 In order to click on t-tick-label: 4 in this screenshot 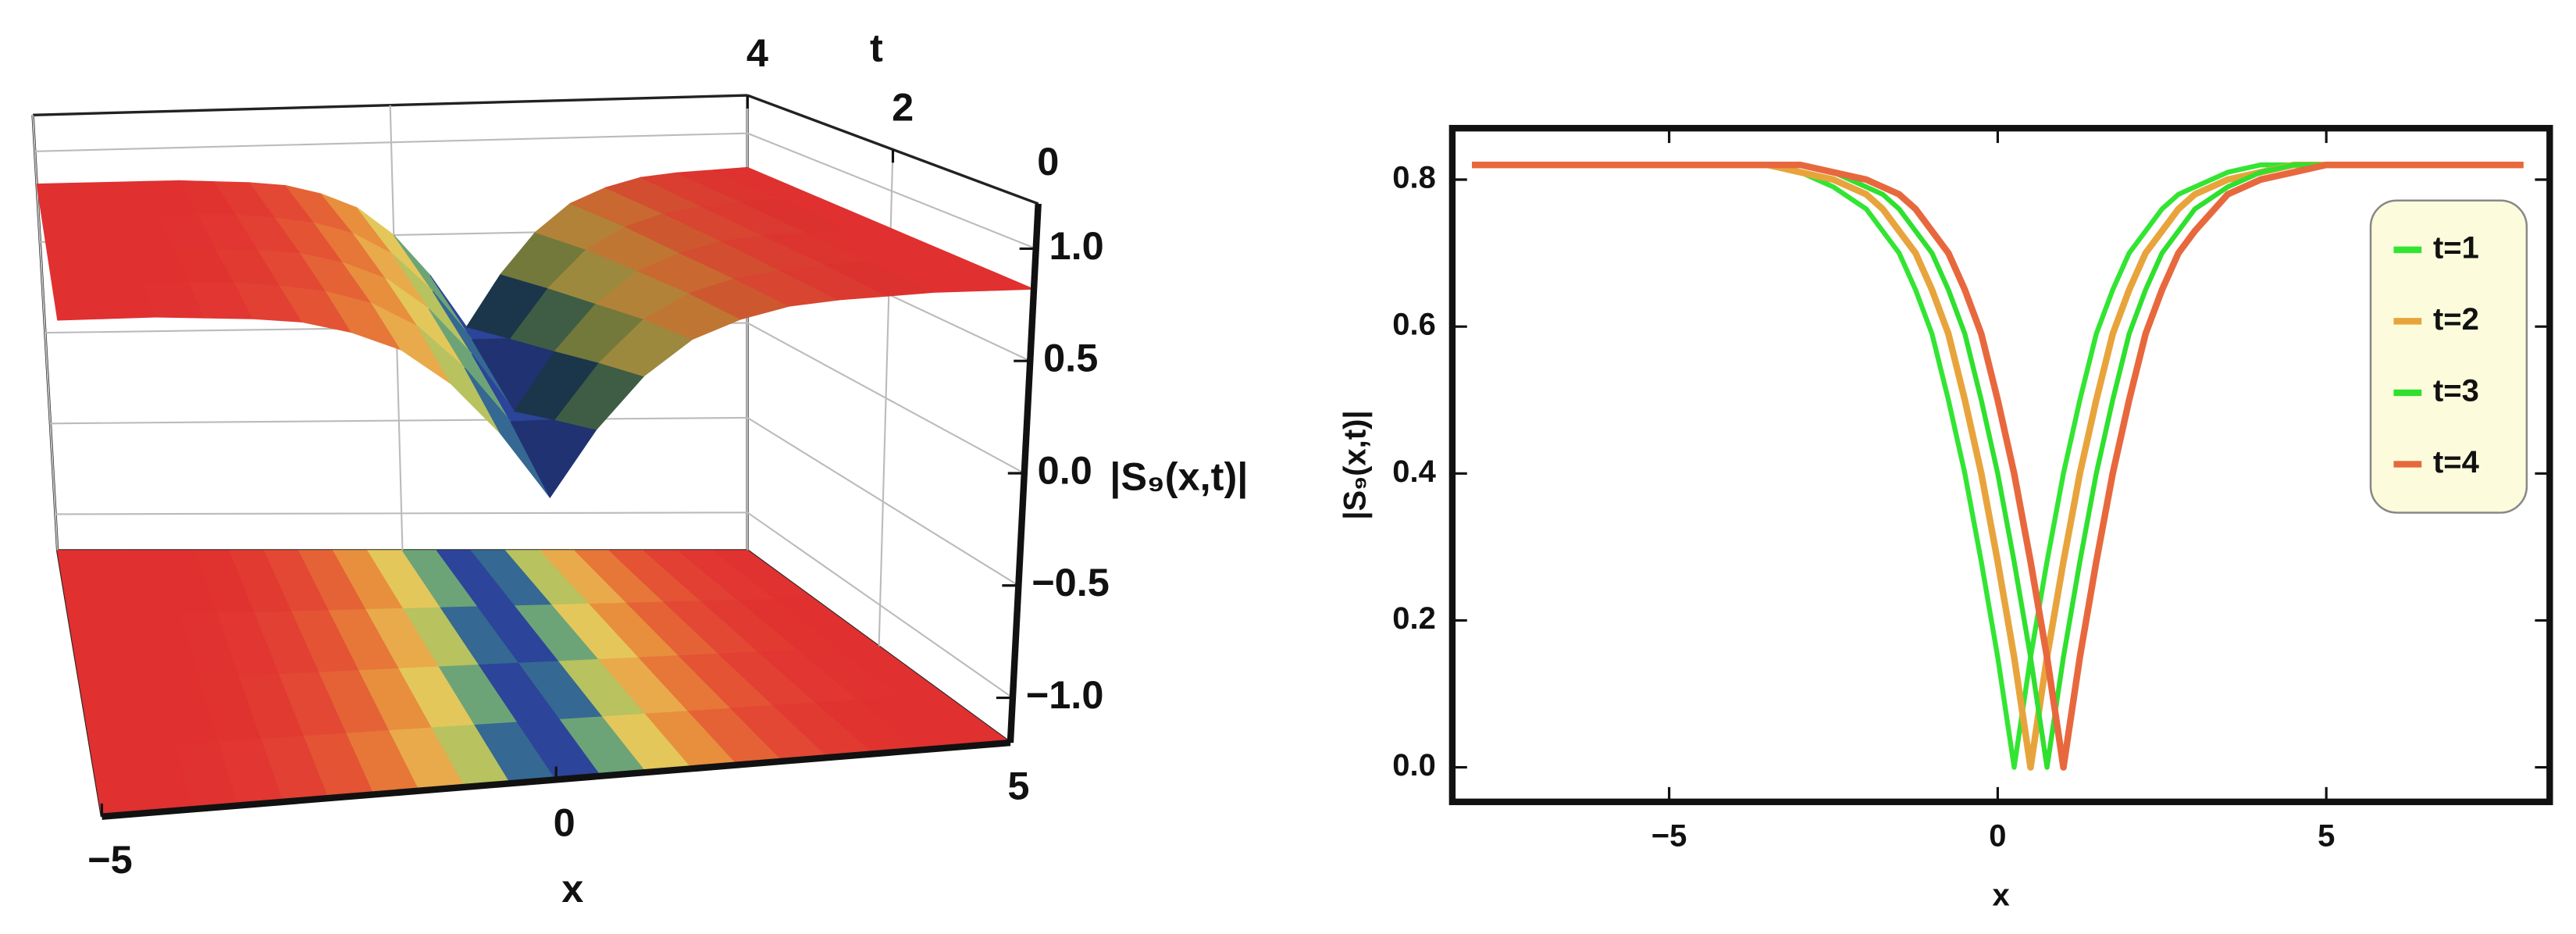, I will do `click(757, 52)`.